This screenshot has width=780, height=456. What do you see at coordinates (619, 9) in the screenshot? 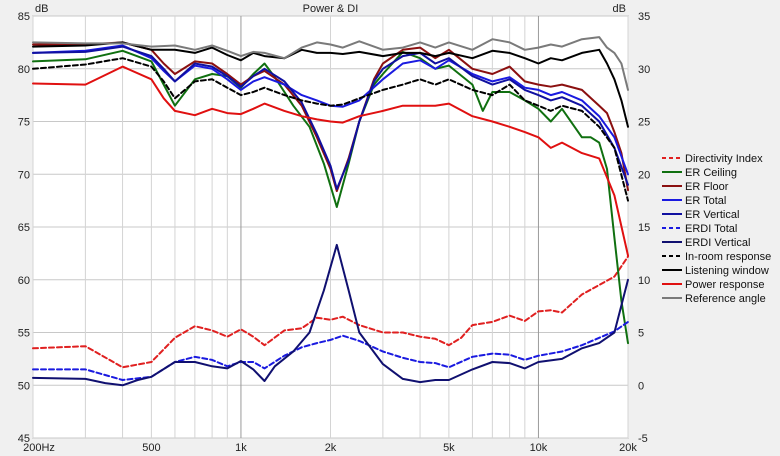
I see `right-axis-unit: dB` at bounding box center [619, 9].